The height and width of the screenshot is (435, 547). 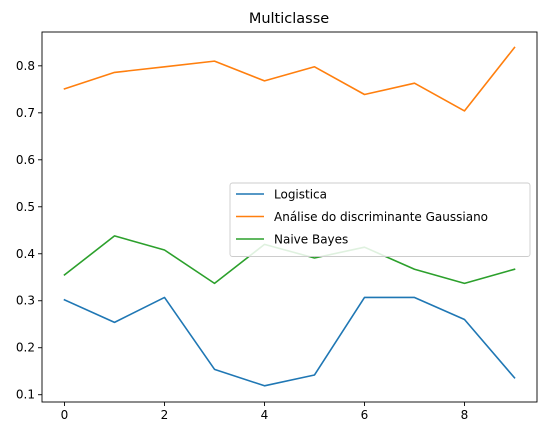 I want to click on x-tick-label-2: 4, so click(x=265, y=415).